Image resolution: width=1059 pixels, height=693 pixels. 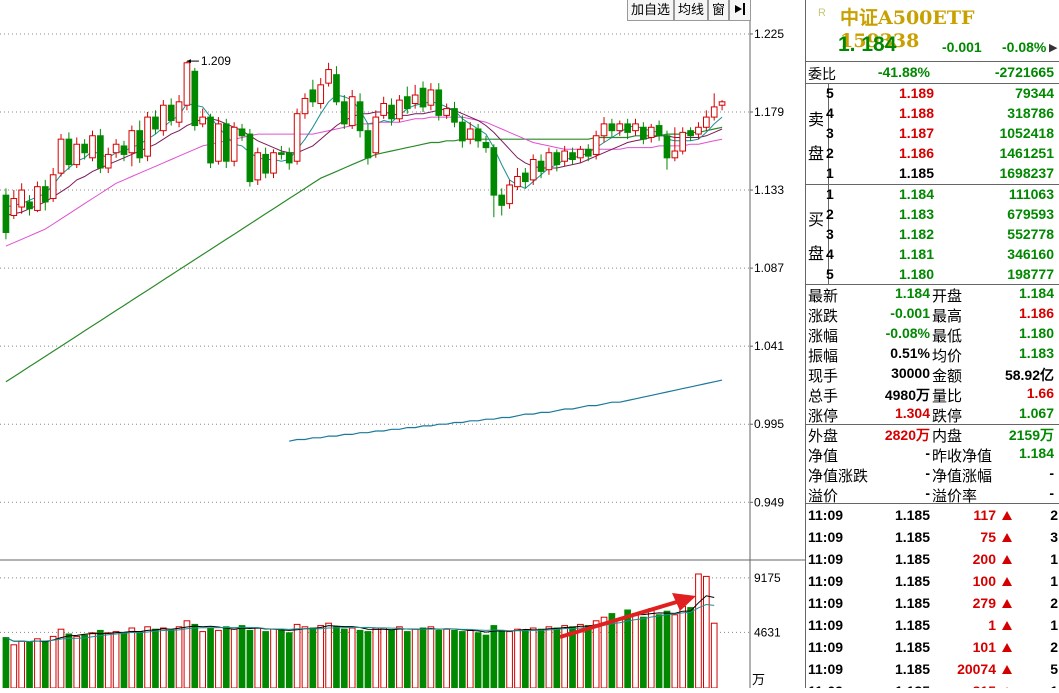 I want to click on scroll-right-icon: ▶, so click(x=1053, y=48).